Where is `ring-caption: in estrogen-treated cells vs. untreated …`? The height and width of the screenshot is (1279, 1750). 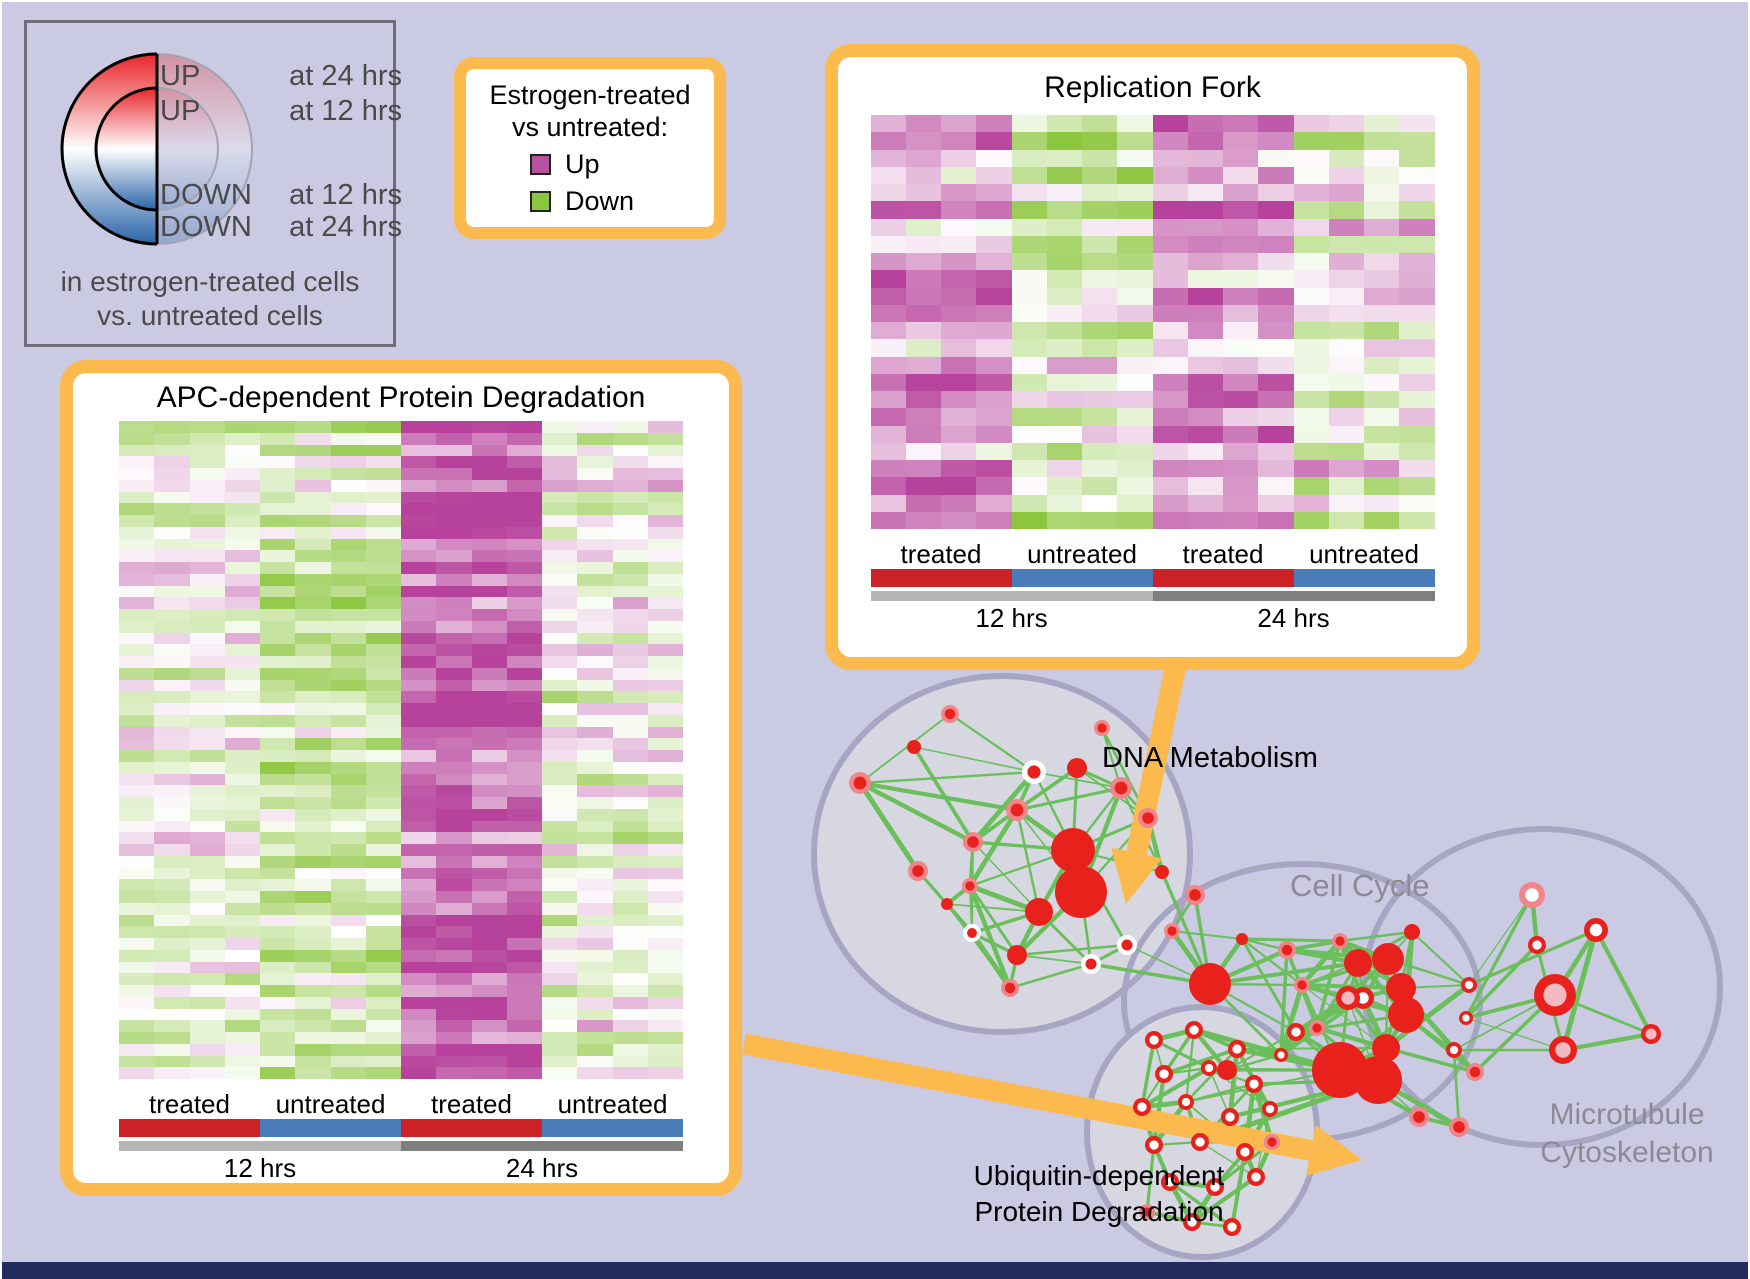 ring-caption: in estrogen-treated cells vs. untreated … is located at coordinates (210, 299).